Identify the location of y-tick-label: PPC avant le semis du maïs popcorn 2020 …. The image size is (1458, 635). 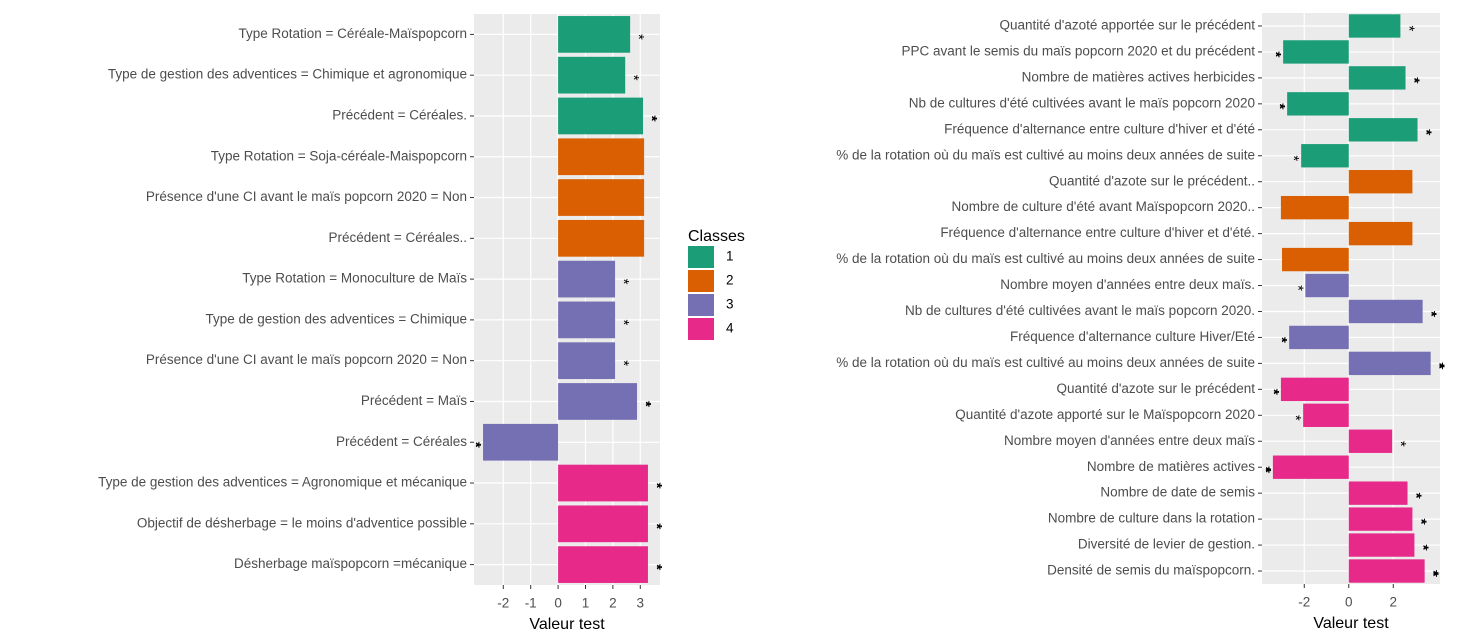
(1079, 50).